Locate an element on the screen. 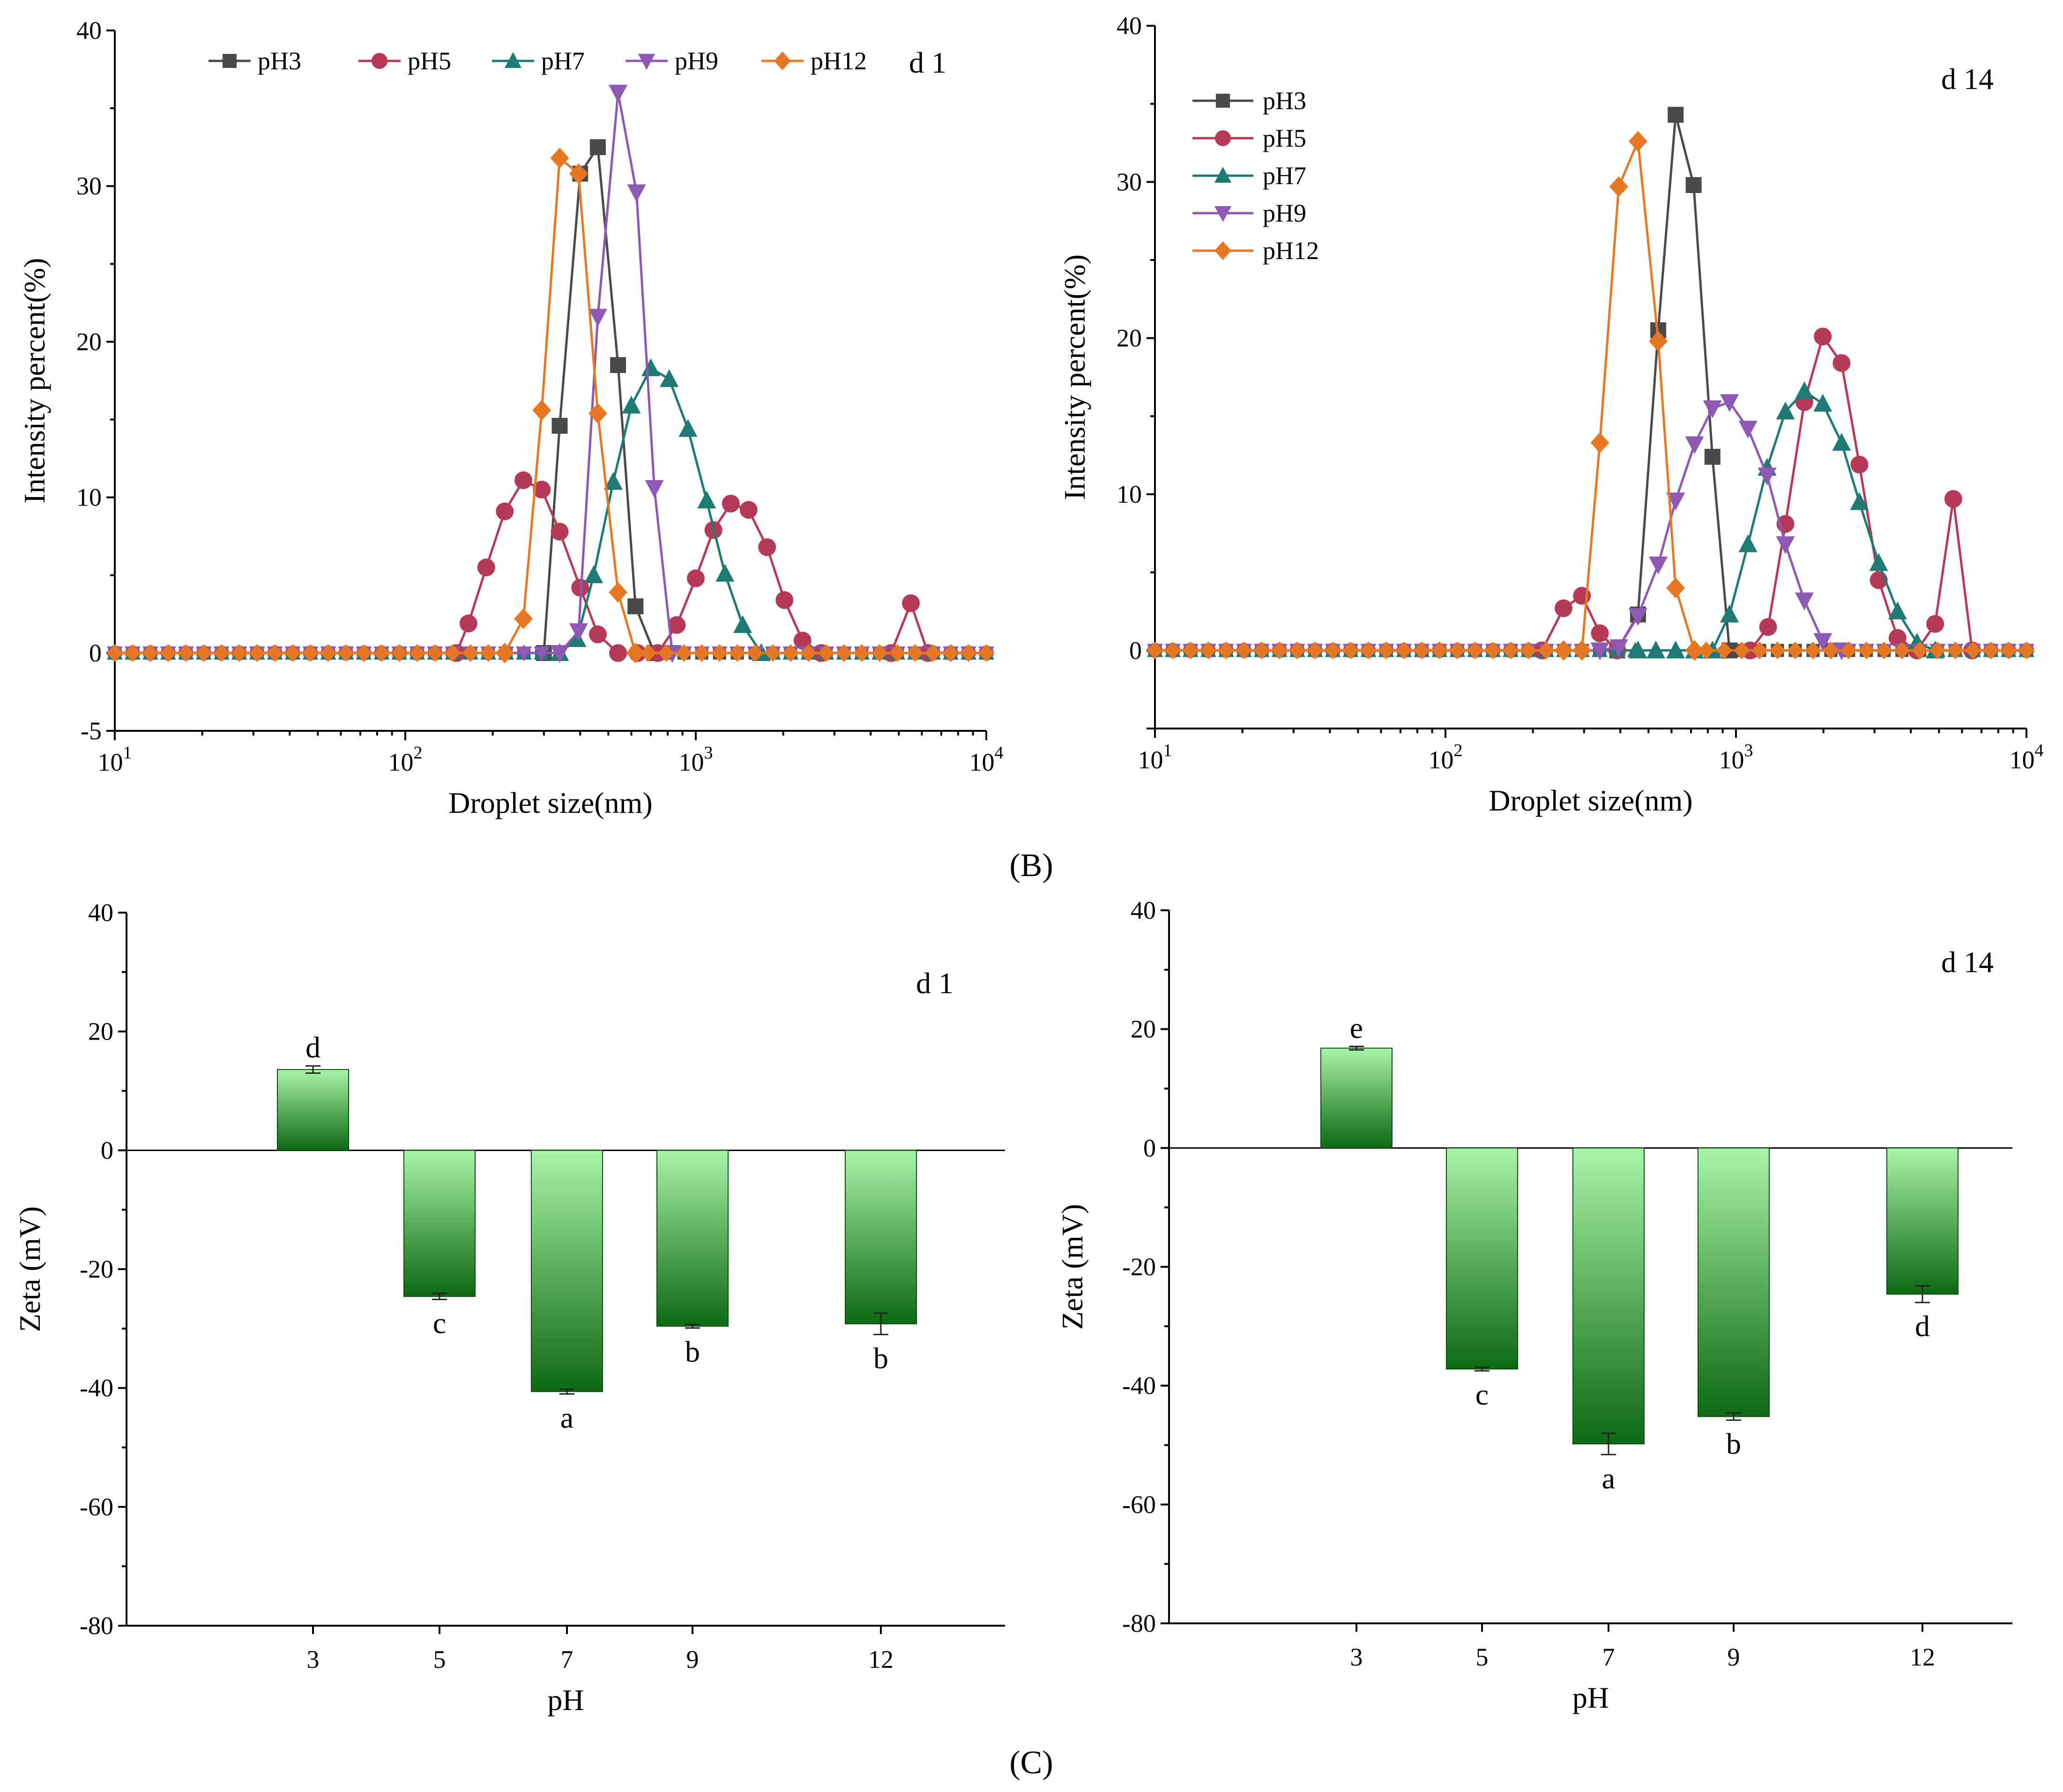 The image size is (2063, 1792). series-line is located at coordinates (1590, 493).